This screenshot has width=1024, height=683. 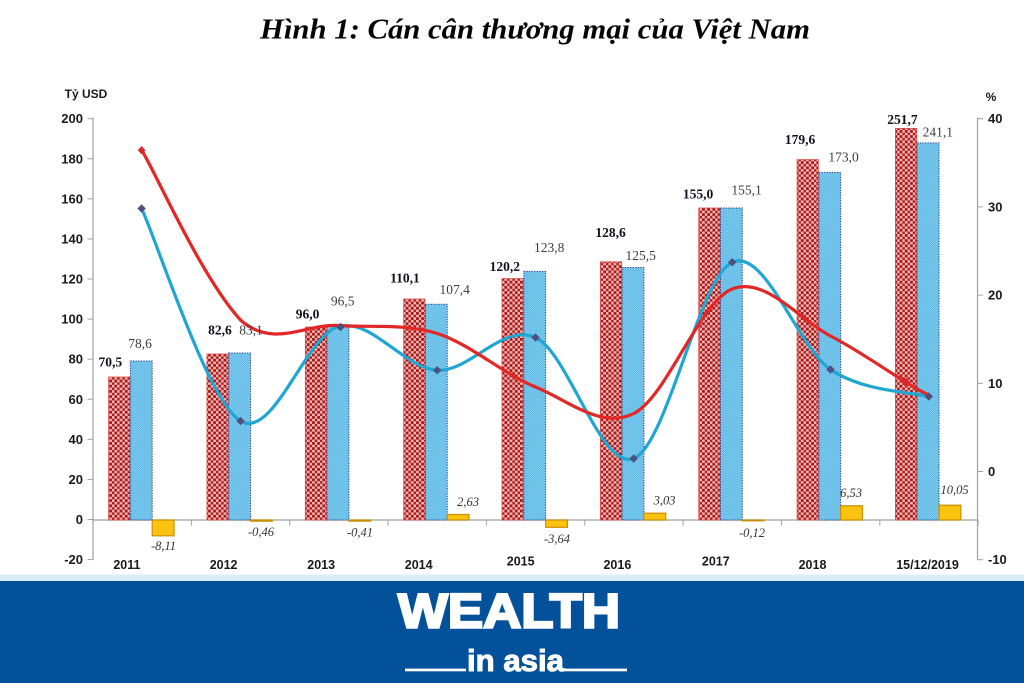 I want to click on svg-text: 120, so click(x=72, y=279).